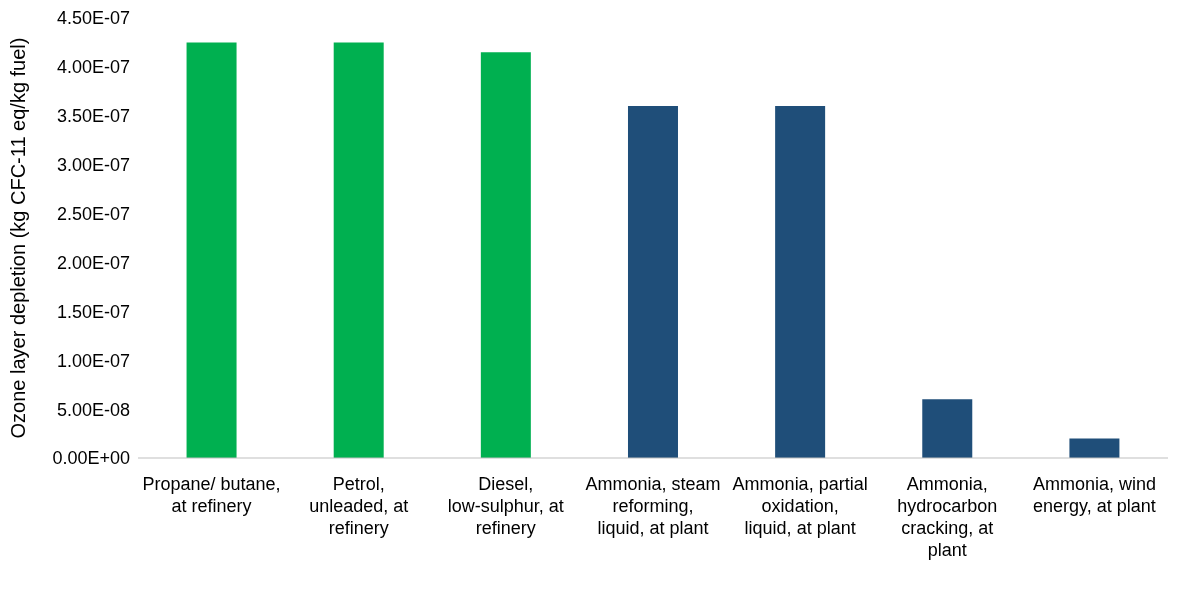 This screenshot has height=596, width=1190. Describe the element at coordinates (359, 506) in the screenshot. I see `x-tick-label: Petrol, unleaded, at refinery` at that location.